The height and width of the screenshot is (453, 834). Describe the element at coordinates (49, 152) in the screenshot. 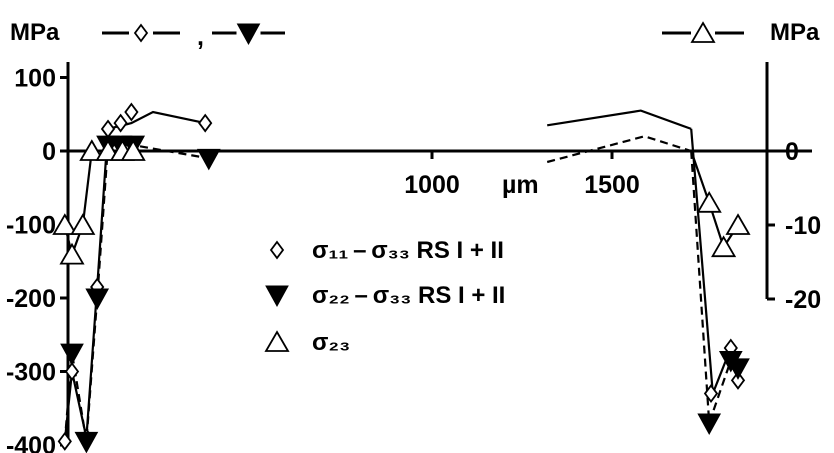

I see `left-tick-label: 0` at that location.